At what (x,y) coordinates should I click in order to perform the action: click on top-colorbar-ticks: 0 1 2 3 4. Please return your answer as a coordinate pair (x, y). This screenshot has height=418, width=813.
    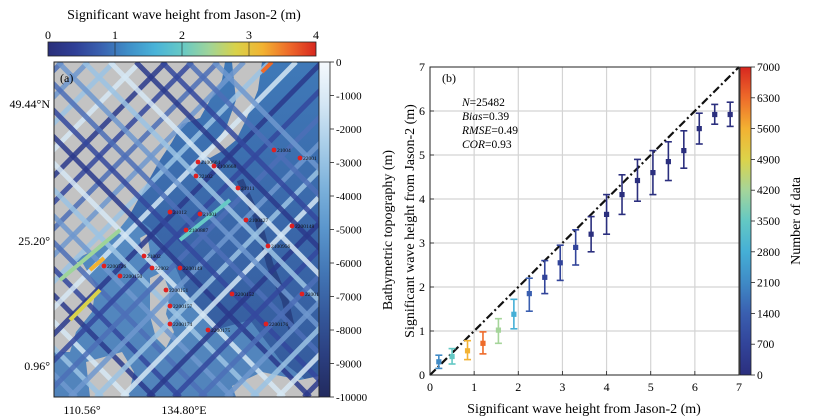
    Looking at the image, I should click on (182, 42).